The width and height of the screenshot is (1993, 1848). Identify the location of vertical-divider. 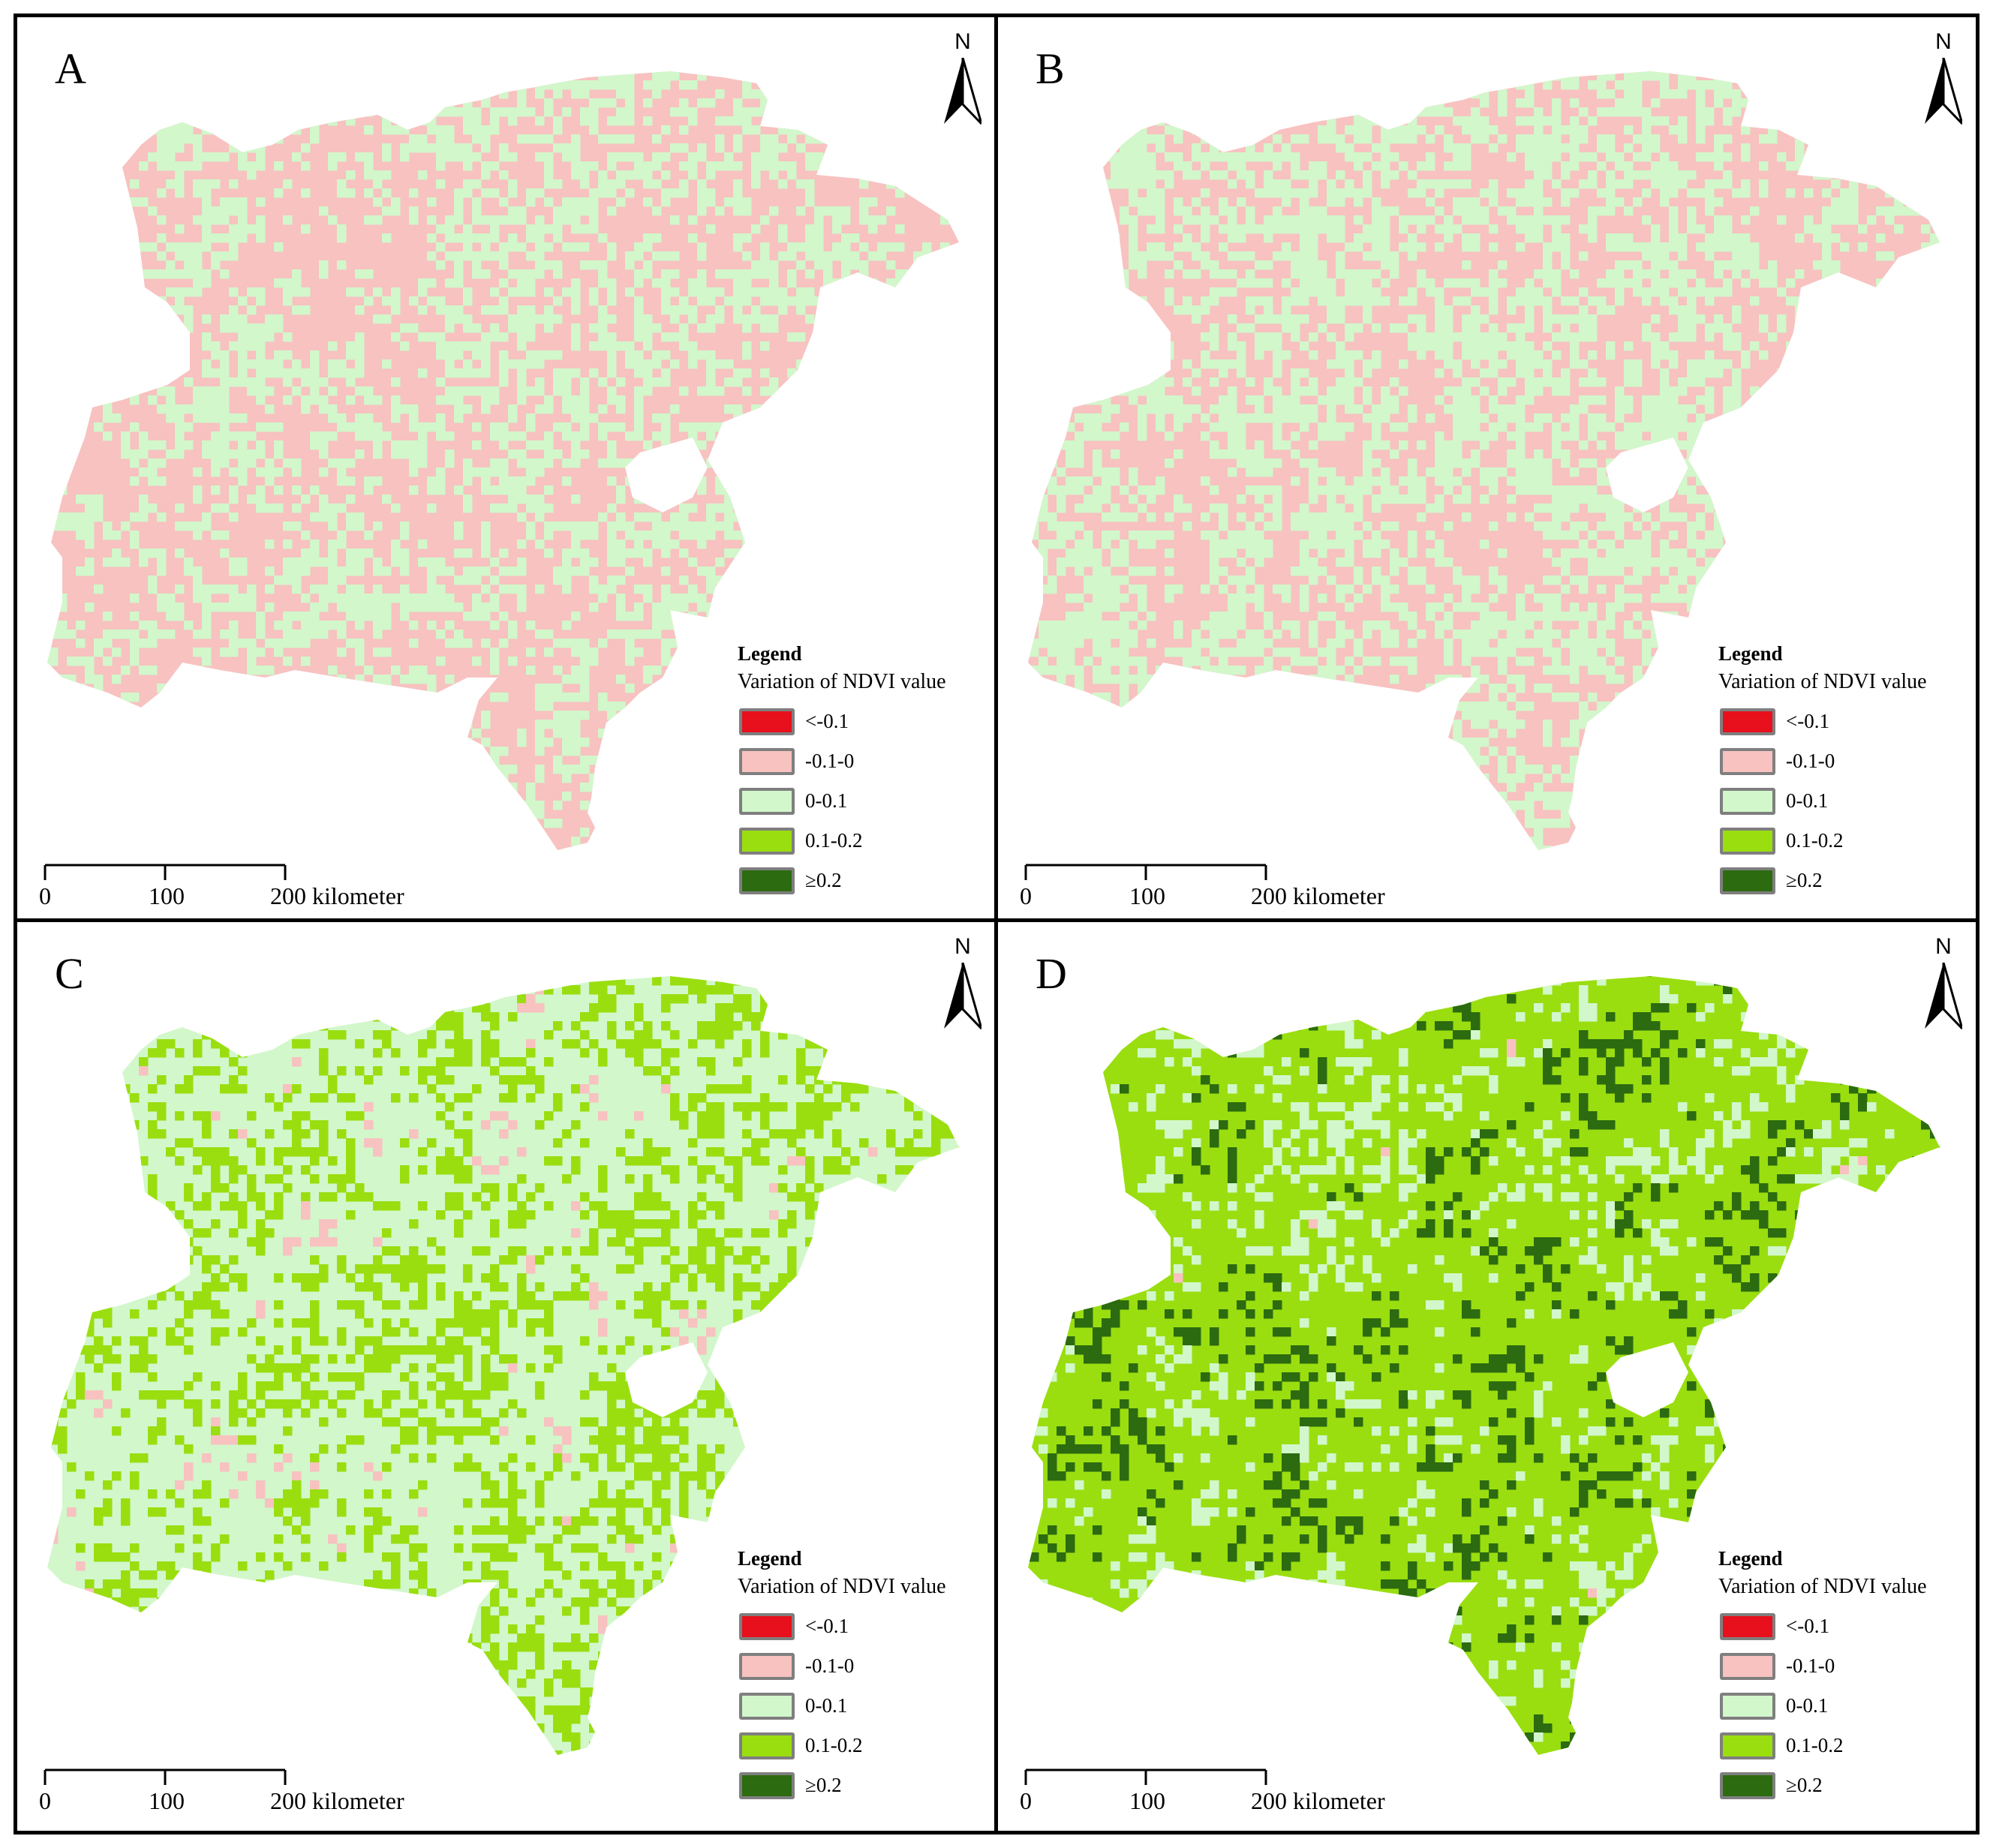
(996, 924).